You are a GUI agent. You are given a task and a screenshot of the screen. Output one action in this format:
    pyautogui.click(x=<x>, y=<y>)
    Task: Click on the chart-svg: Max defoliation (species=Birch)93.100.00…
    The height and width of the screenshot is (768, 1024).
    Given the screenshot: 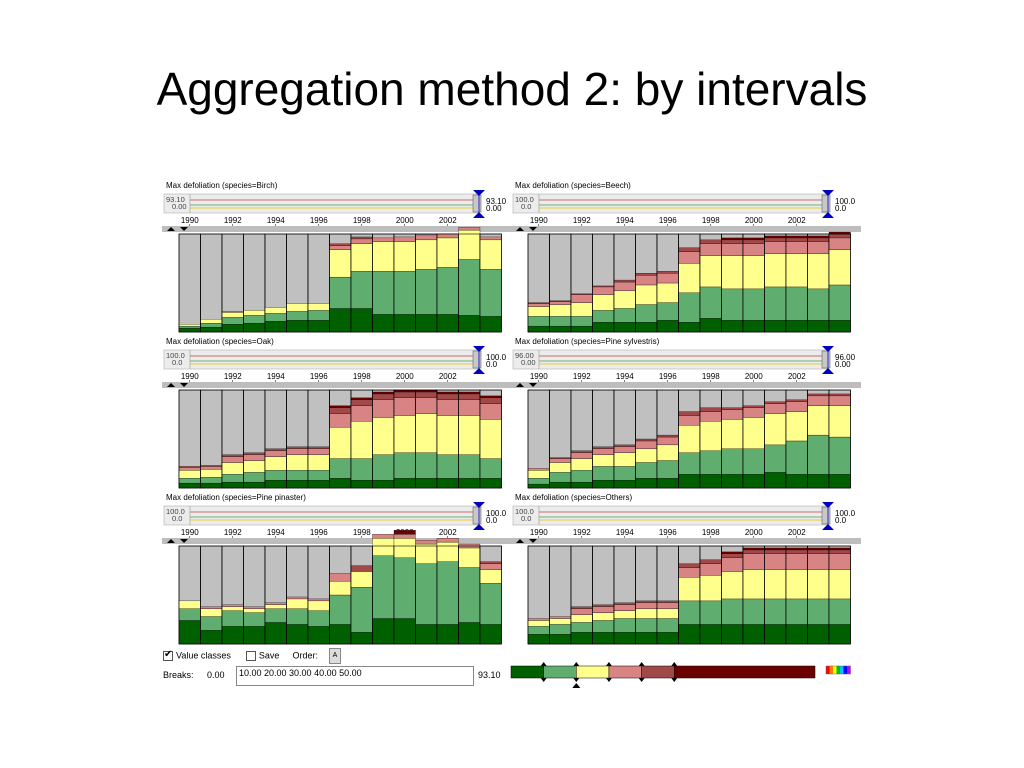 What is the action you would take?
    pyautogui.click(x=337, y=257)
    